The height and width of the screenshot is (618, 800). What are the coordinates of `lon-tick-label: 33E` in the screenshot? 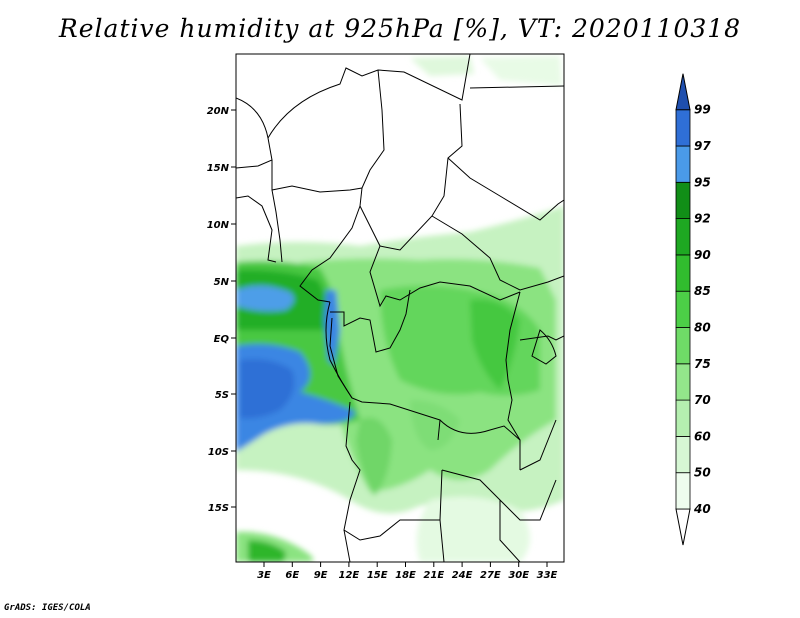 It's located at (547, 575).